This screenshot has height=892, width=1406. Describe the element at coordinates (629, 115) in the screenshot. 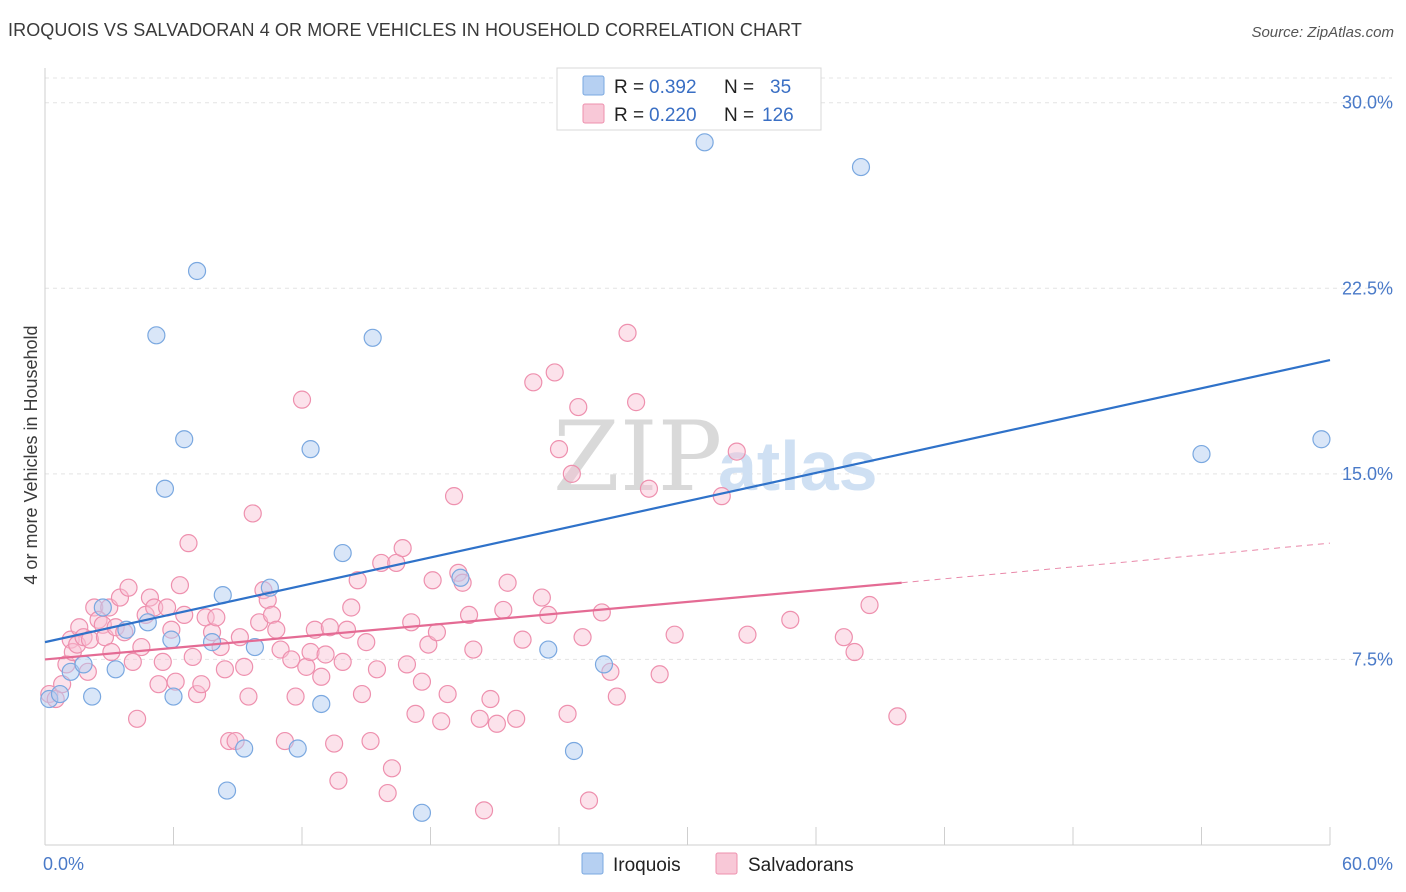

I see `legend-r-label-salvadorans: R =` at that location.